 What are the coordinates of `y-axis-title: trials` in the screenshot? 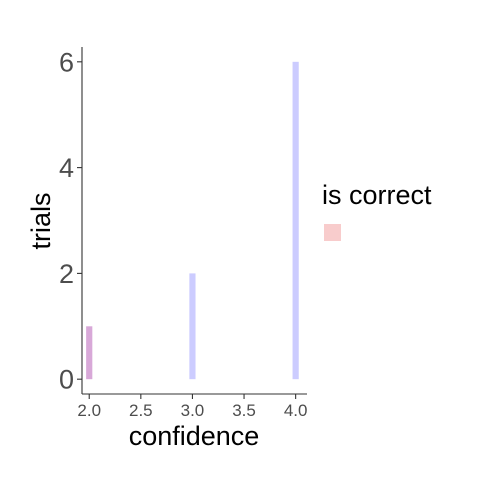 It's located at (41, 220).